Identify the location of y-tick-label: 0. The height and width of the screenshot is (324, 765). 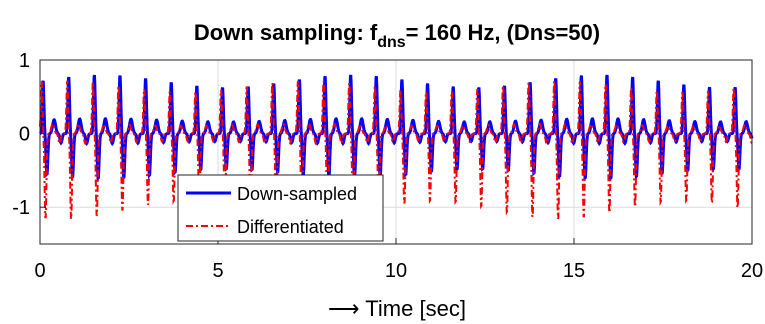
(24, 135).